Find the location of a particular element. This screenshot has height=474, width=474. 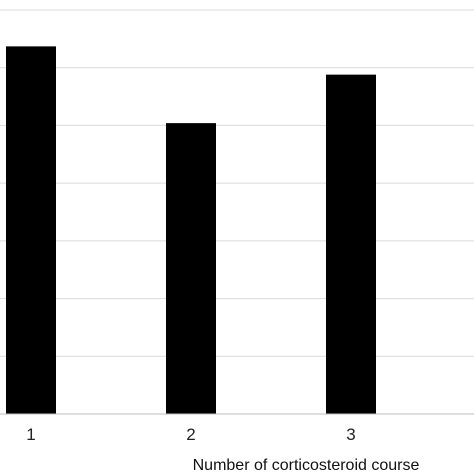

x-tick-label-2: 2 is located at coordinates (190, 434).